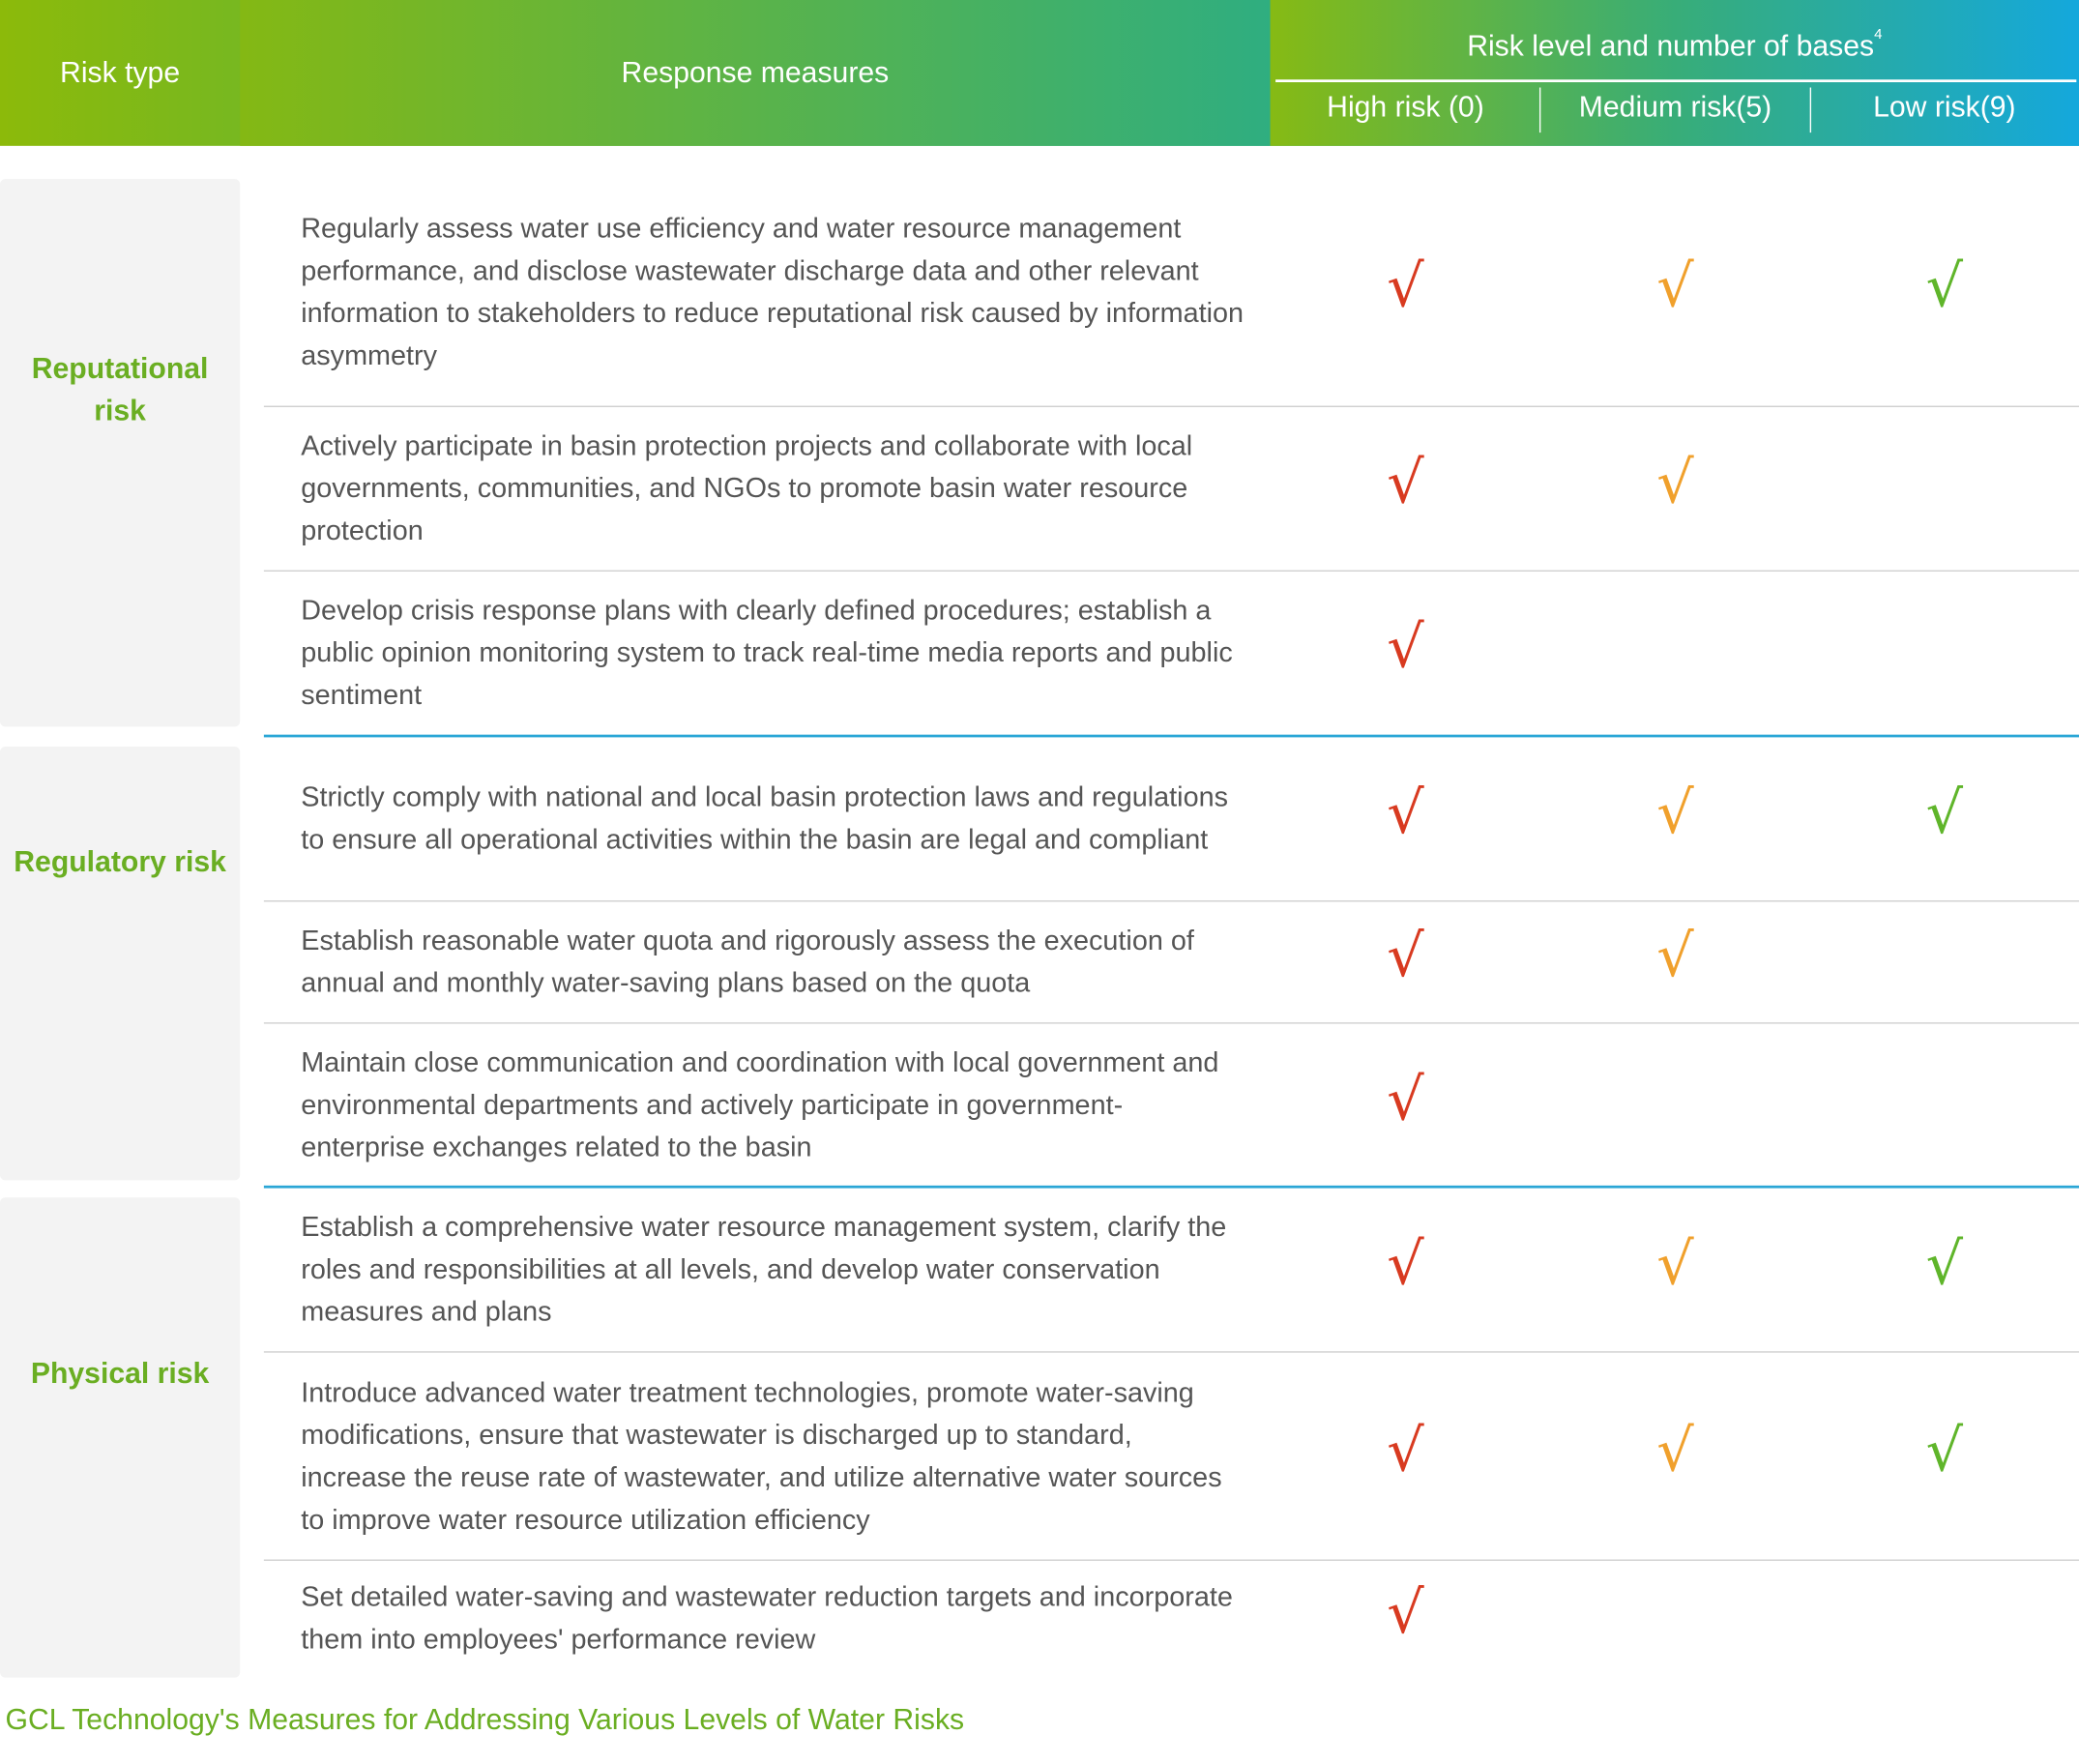 The height and width of the screenshot is (1764, 2079). What do you see at coordinates (120, 1373) in the screenshot?
I see `group-name: Physical risk` at bounding box center [120, 1373].